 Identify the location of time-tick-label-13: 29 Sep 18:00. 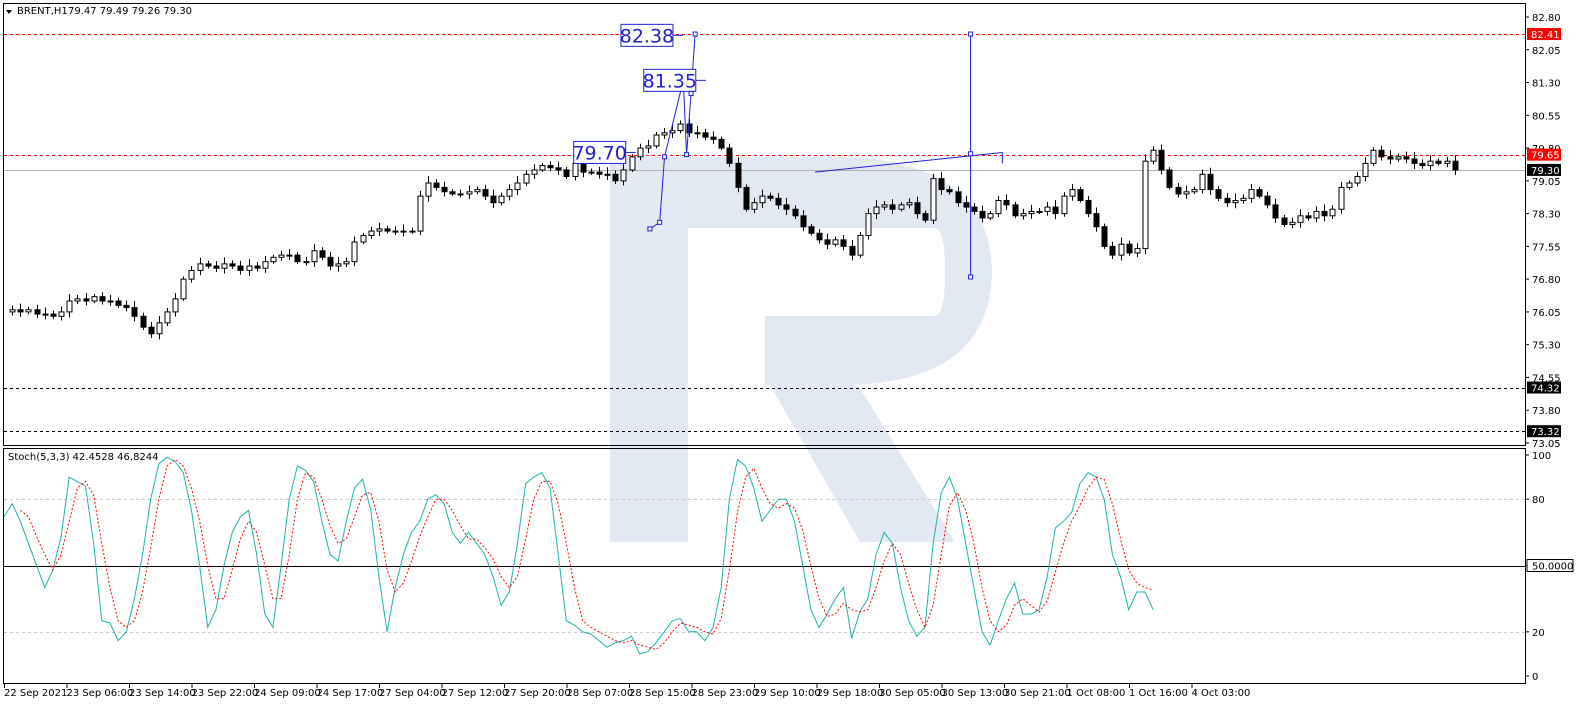
(850, 693).